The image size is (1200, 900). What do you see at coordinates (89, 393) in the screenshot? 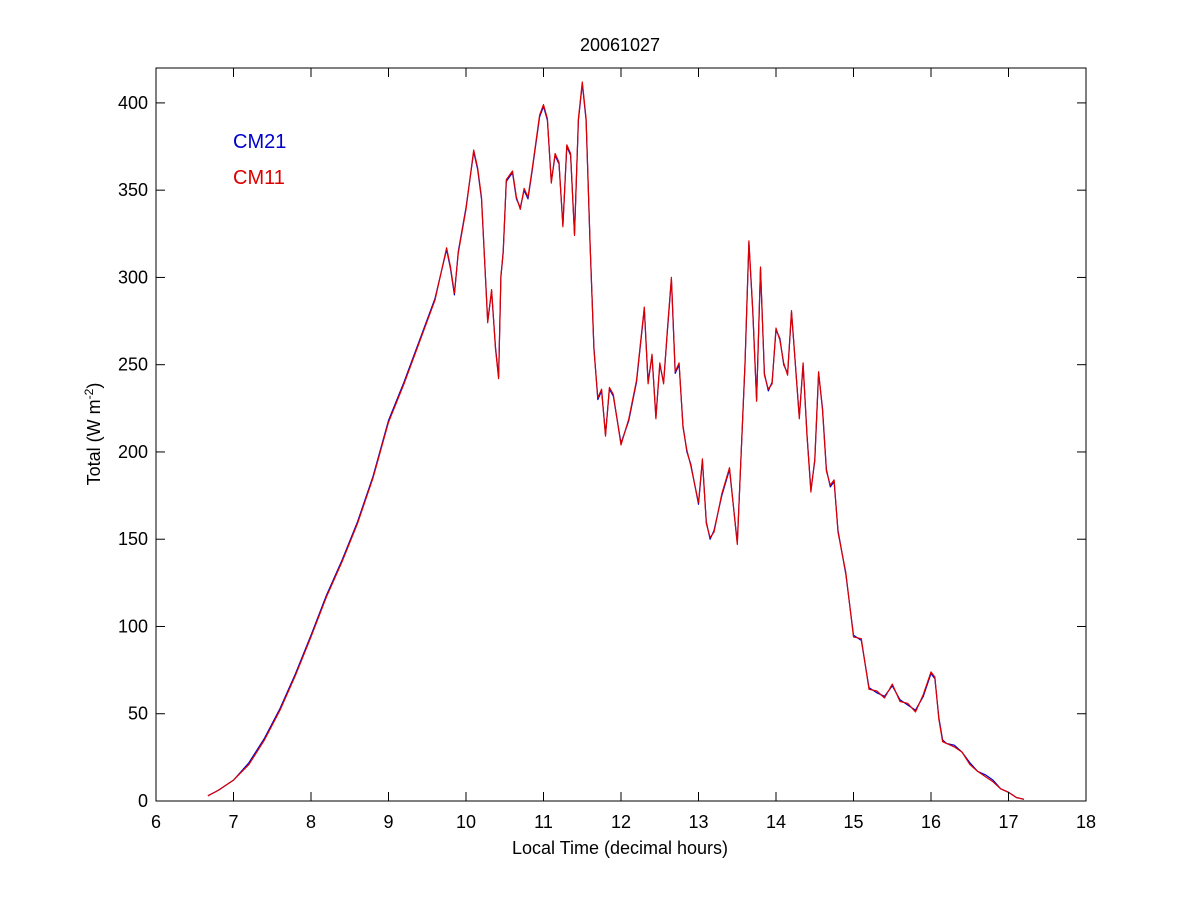
I see `y-axis-label-superscript: -2` at bounding box center [89, 393].